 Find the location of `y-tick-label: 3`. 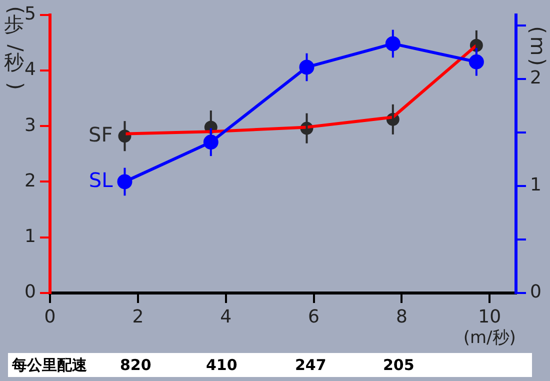

y-tick-label: 3 is located at coordinates (30, 125).